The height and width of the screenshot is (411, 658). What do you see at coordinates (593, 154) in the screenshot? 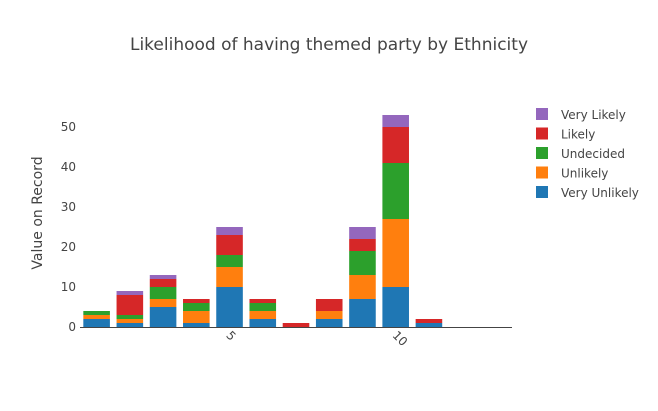
I see `legend-label-undecided: Undecided` at bounding box center [593, 154].